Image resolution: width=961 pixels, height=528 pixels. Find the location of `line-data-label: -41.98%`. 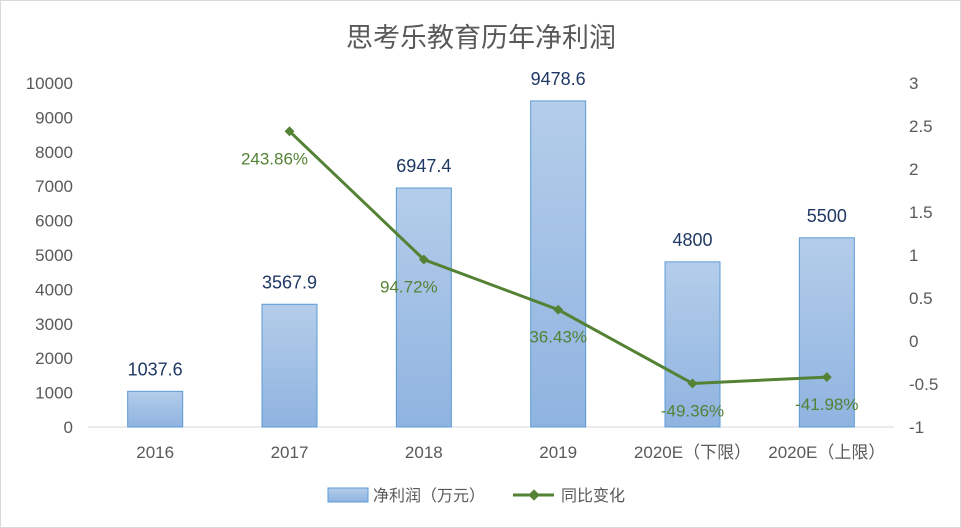

line-data-label: -41.98% is located at coordinates (826, 404).